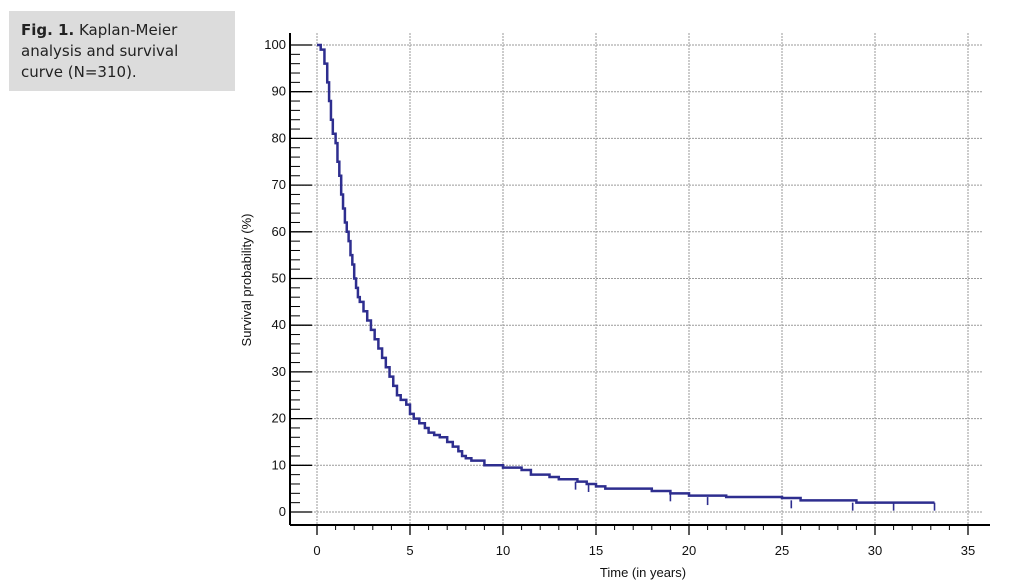 The image size is (1014, 586). I want to click on x-tick-label: 0, so click(316, 550).